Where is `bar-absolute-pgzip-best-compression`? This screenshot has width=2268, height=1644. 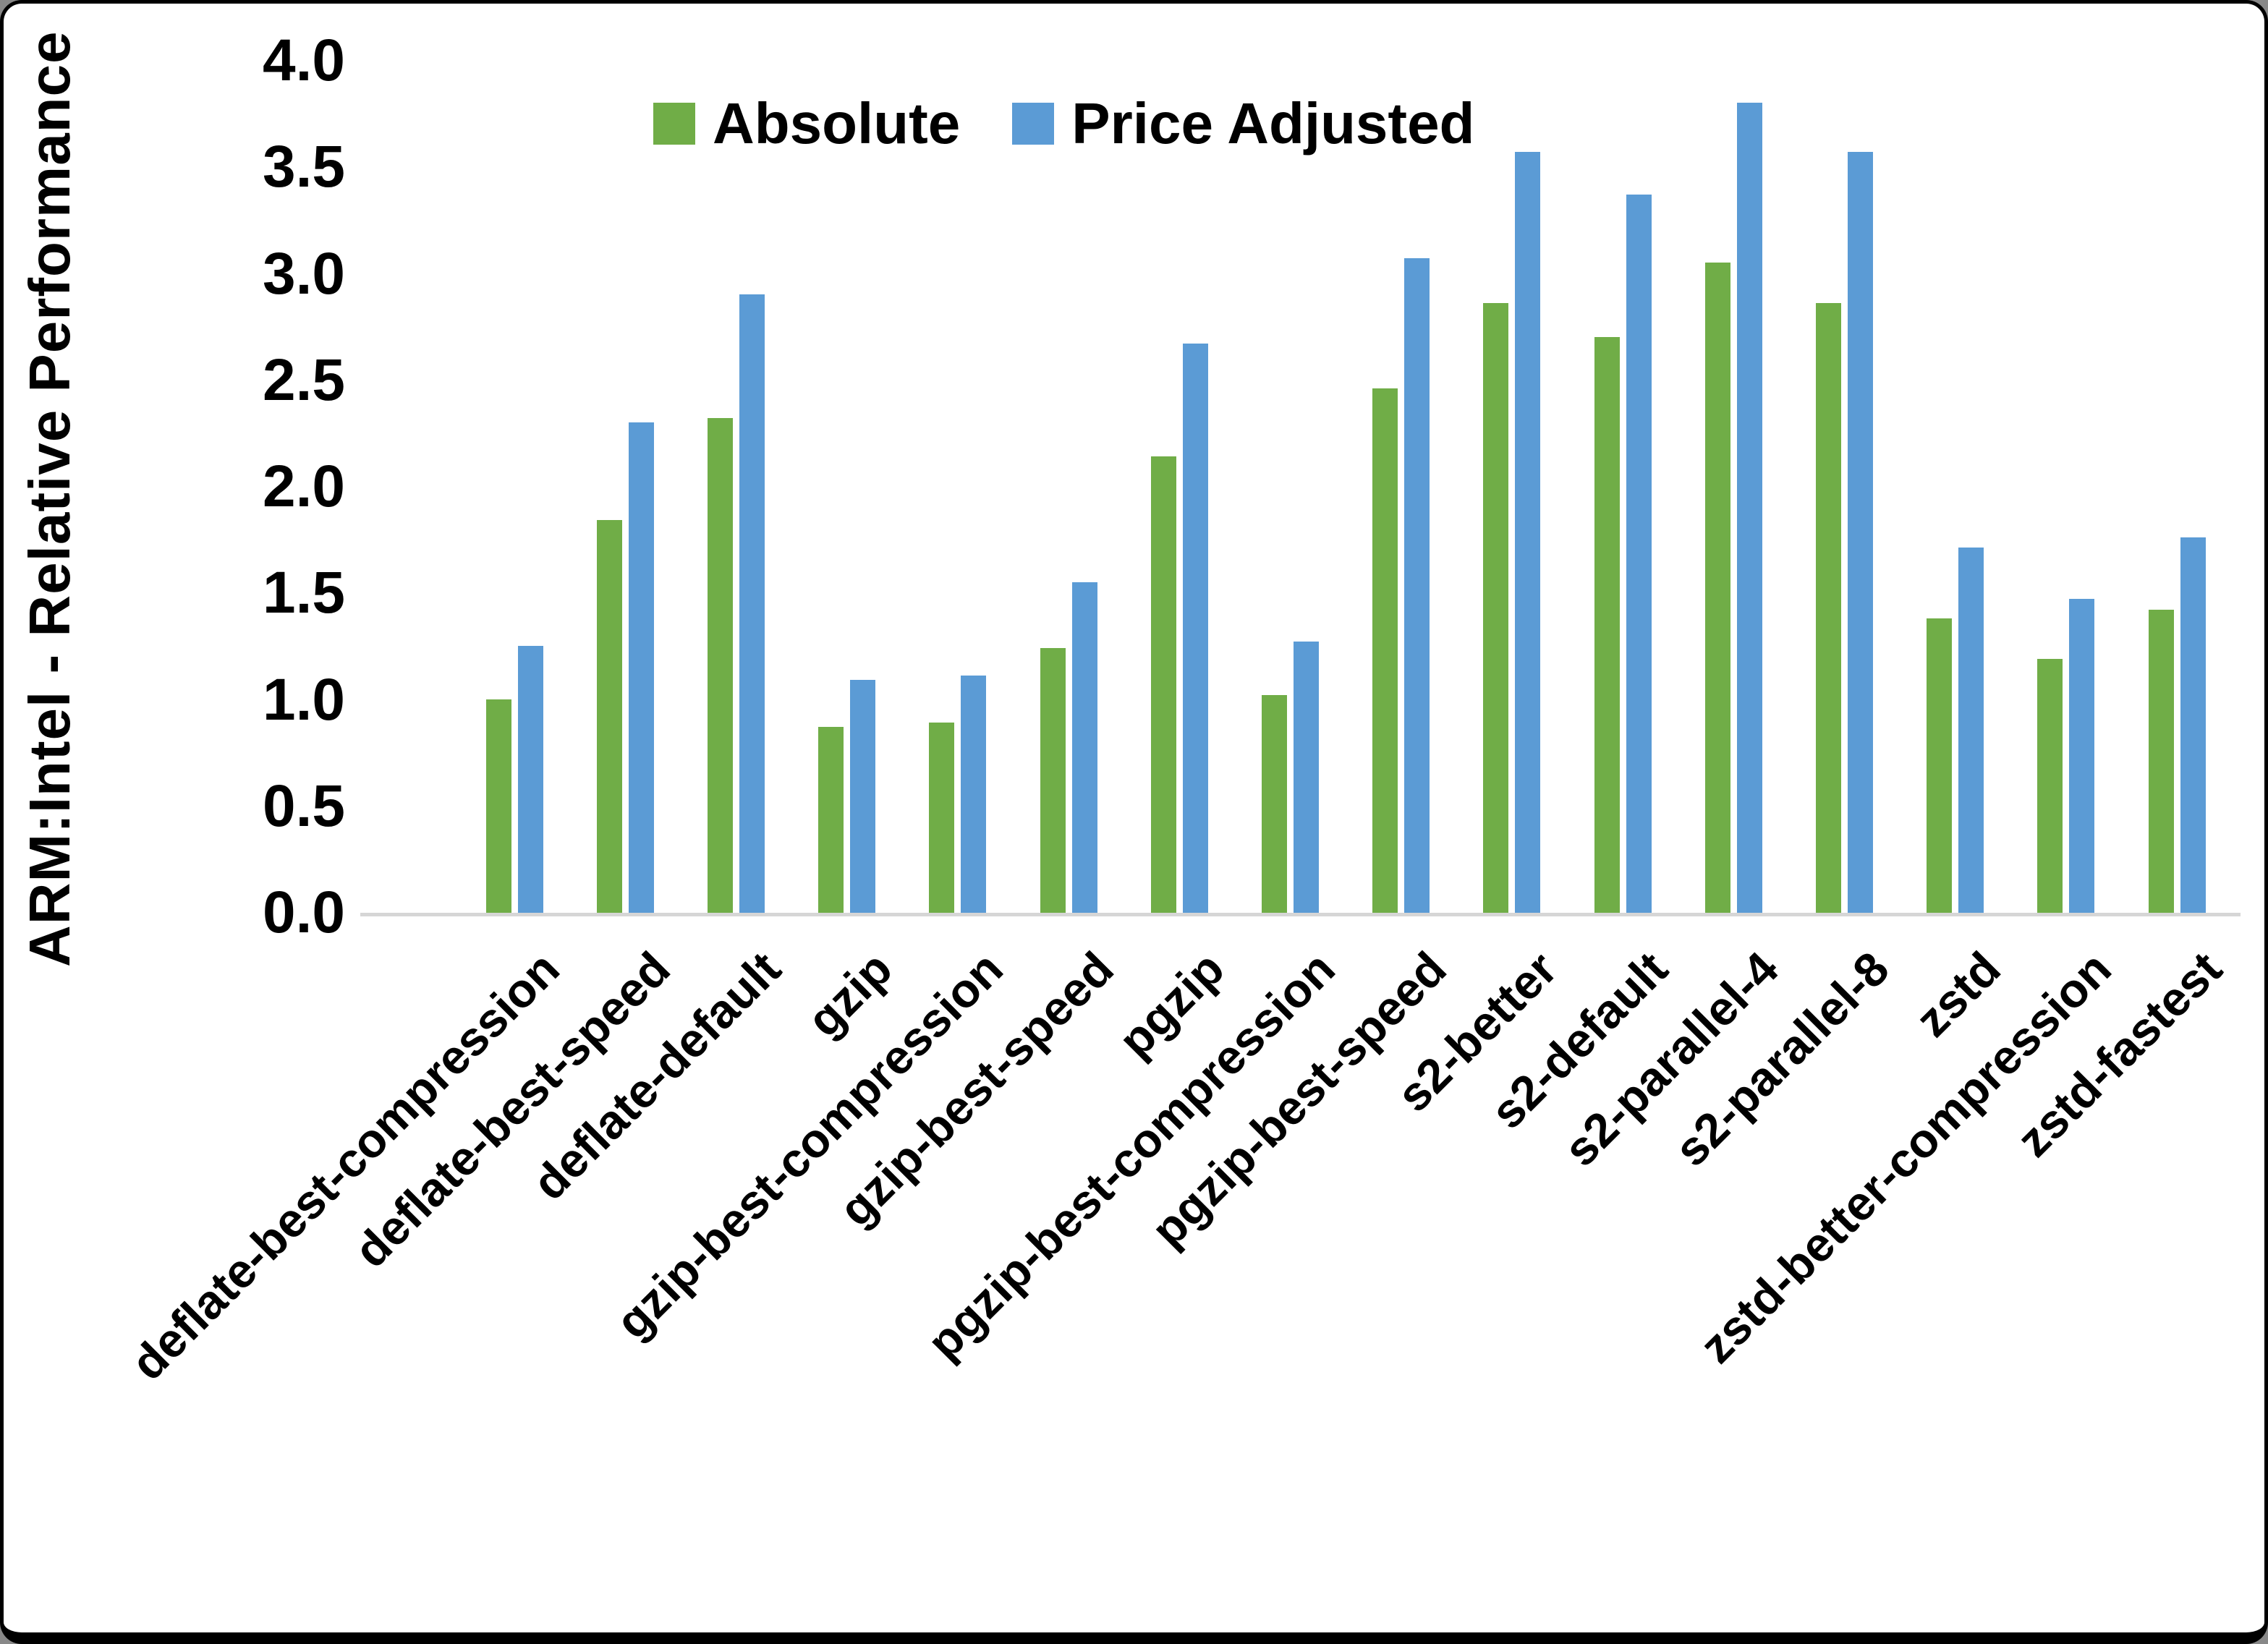
bar-absolute-pgzip-best-compression is located at coordinates (1274, 804).